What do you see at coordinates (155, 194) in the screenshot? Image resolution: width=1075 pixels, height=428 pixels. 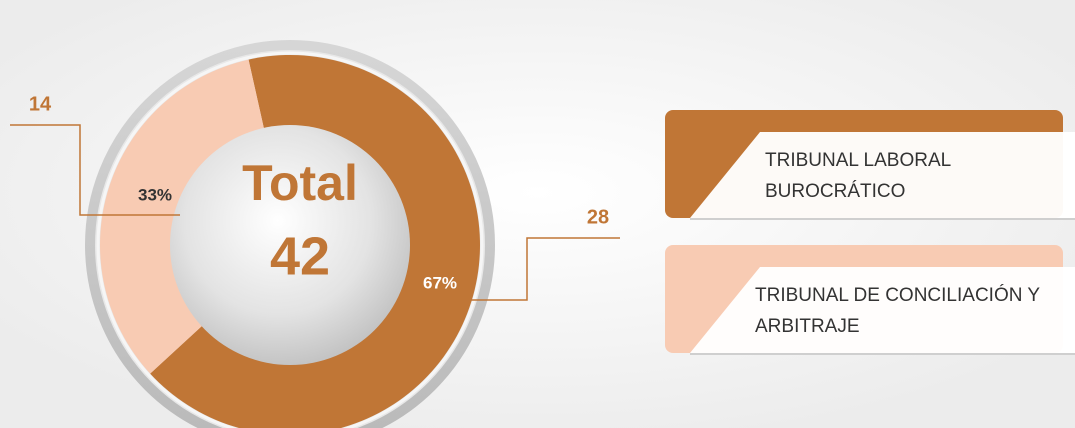 I see `percent-label: 33%` at bounding box center [155, 194].